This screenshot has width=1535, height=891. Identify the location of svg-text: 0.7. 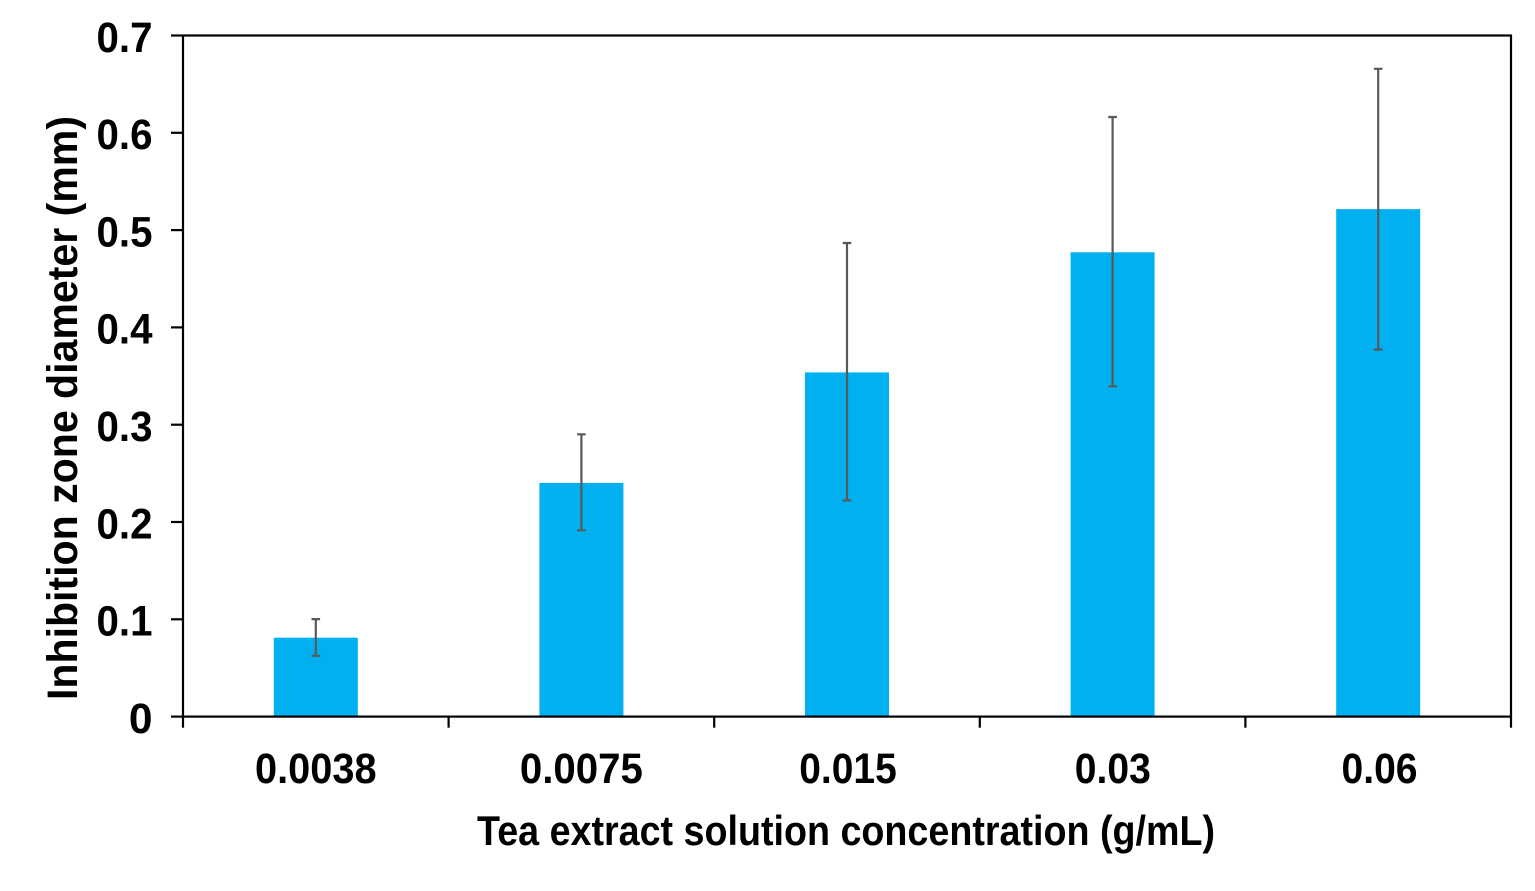
(125, 38).